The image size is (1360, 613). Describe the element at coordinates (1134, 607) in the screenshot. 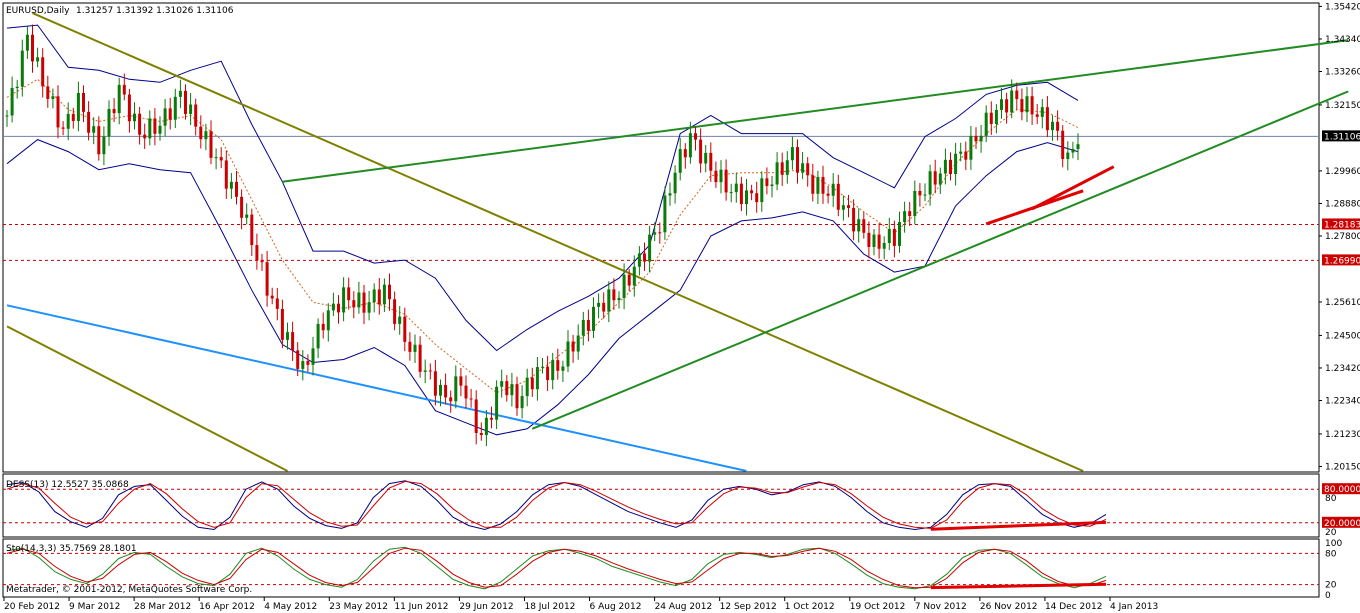

I see `date-tick-label: 4 Jan 2013` at that location.